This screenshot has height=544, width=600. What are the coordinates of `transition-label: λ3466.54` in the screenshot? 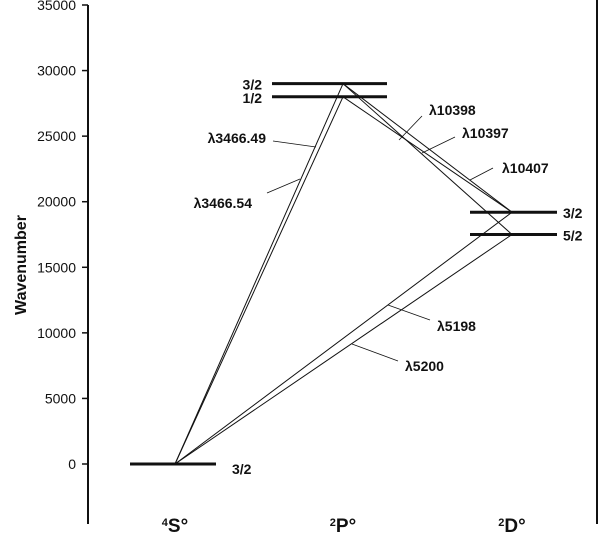 It's located at (223, 203).